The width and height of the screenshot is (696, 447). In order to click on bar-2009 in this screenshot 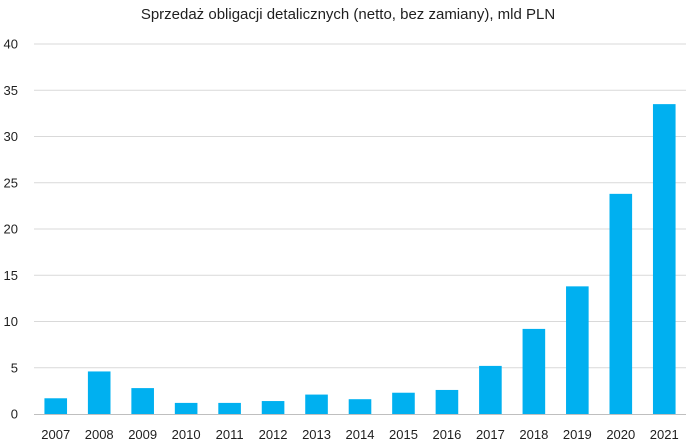, I will do `click(142, 401)`.